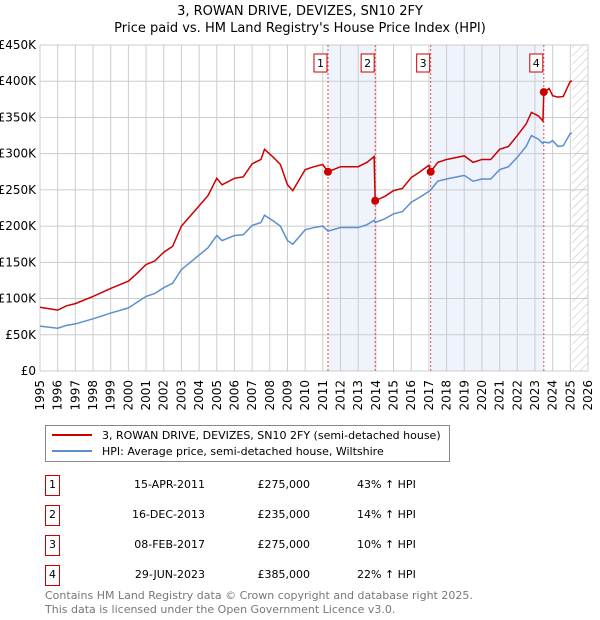 This screenshot has height=620, width=600. What do you see at coordinates (169, 484) in the screenshot?
I see `sale-date: 15-APR-2011` at bounding box center [169, 484].